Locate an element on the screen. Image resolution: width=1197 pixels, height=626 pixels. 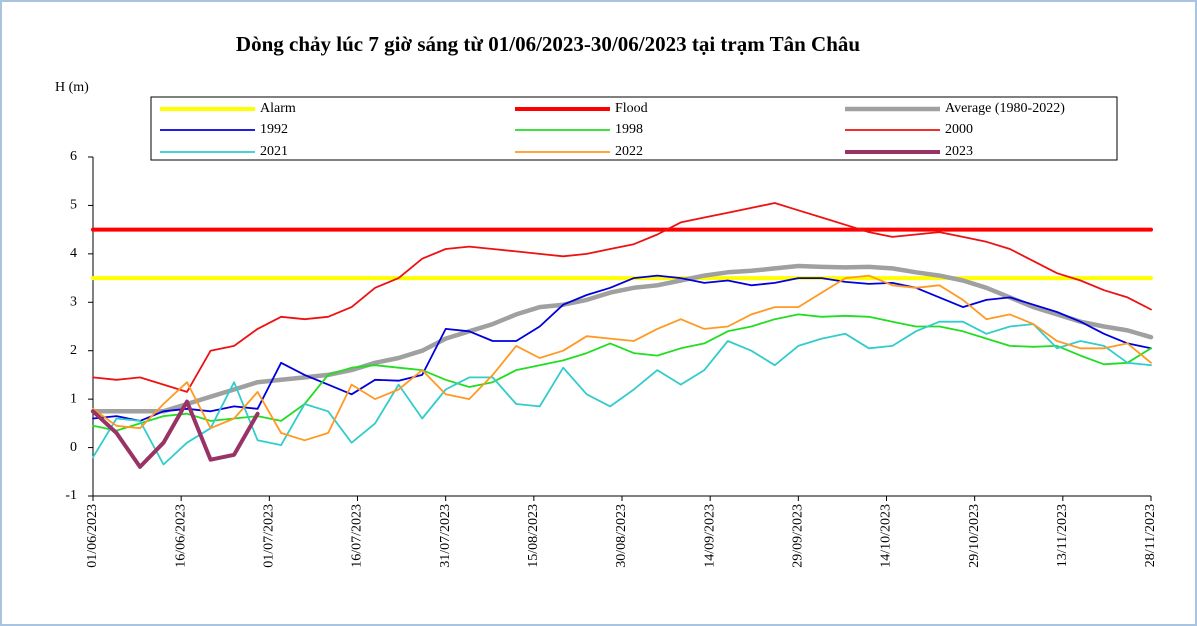
y-tick-label: 1 is located at coordinates (73, 398).